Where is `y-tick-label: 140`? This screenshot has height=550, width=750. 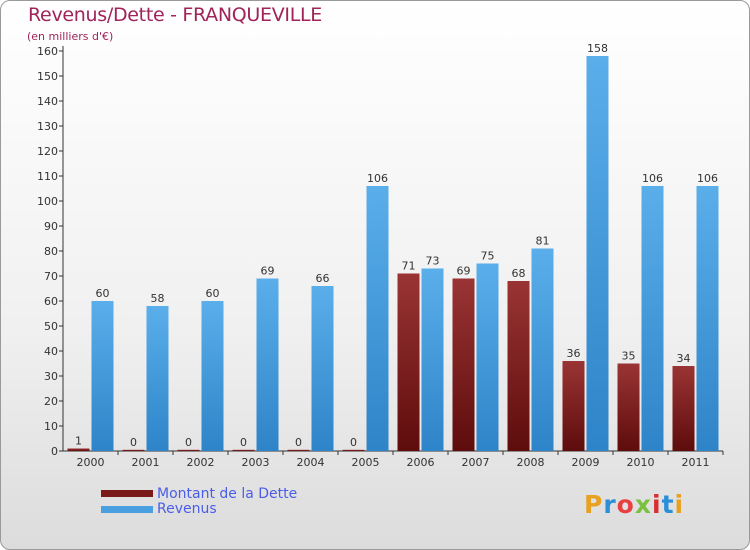 y-tick-label: 140 is located at coordinates (47, 101).